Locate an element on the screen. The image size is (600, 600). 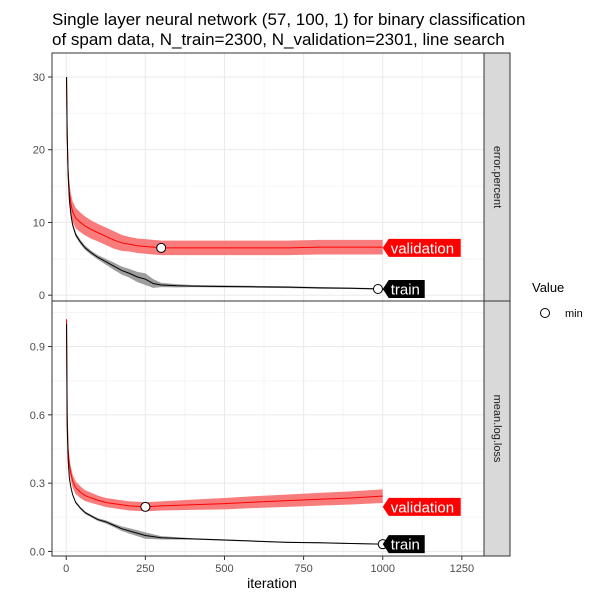
y-tick-label: 0.6 is located at coordinates (37, 416).